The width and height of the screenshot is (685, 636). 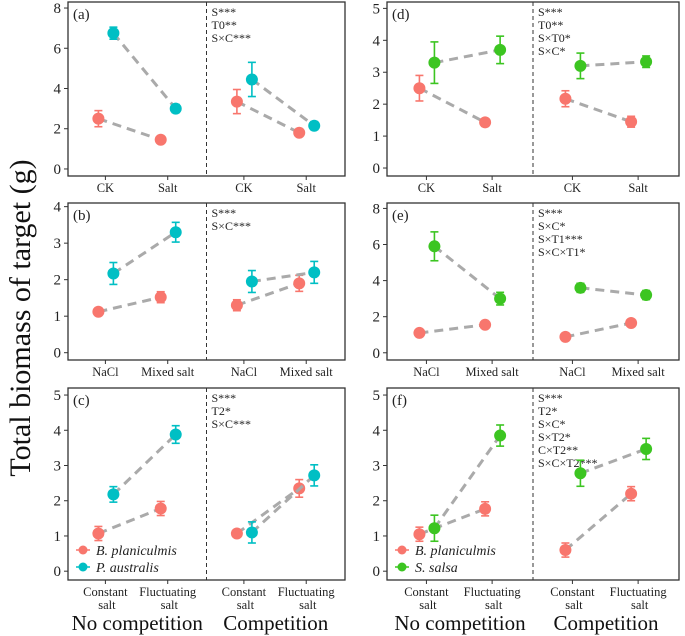 What do you see at coordinates (526, 98) in the screenshot?
I see `panel-d: 0 1 2 3 4 5 (d) S***T0**S×T0*S×C* CK Salt CK Salt` at bounding box center [526, 98].